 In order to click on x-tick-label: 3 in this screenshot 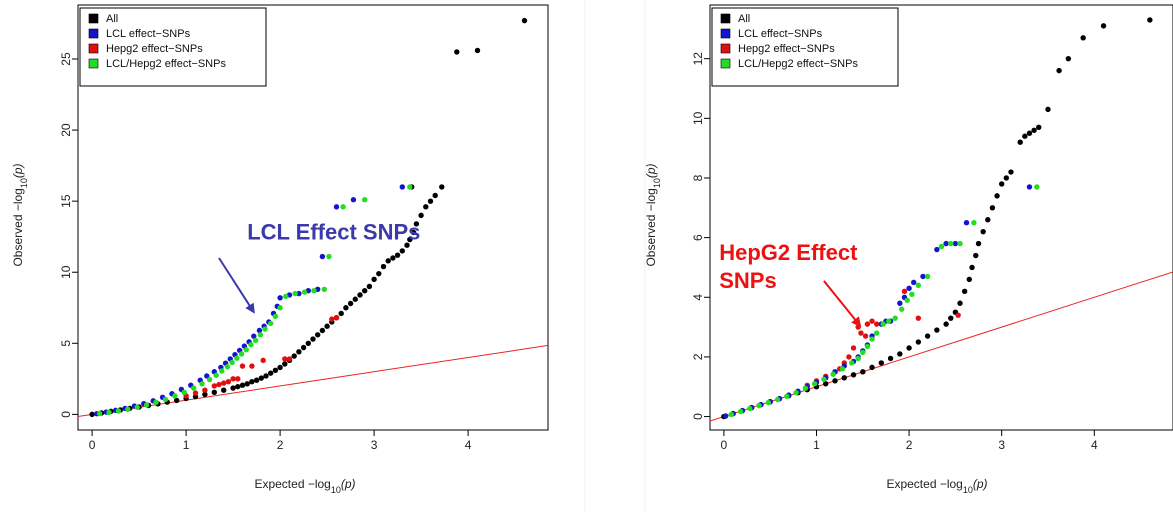, I will do `click(374, 445)`.